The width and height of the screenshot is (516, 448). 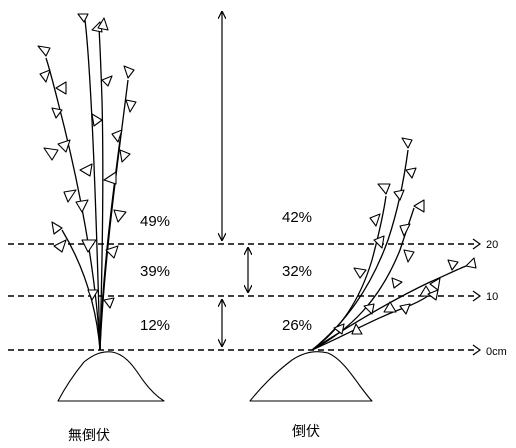 I want to click on lodged-caption: 倒伏, so click(x=306, y=432).